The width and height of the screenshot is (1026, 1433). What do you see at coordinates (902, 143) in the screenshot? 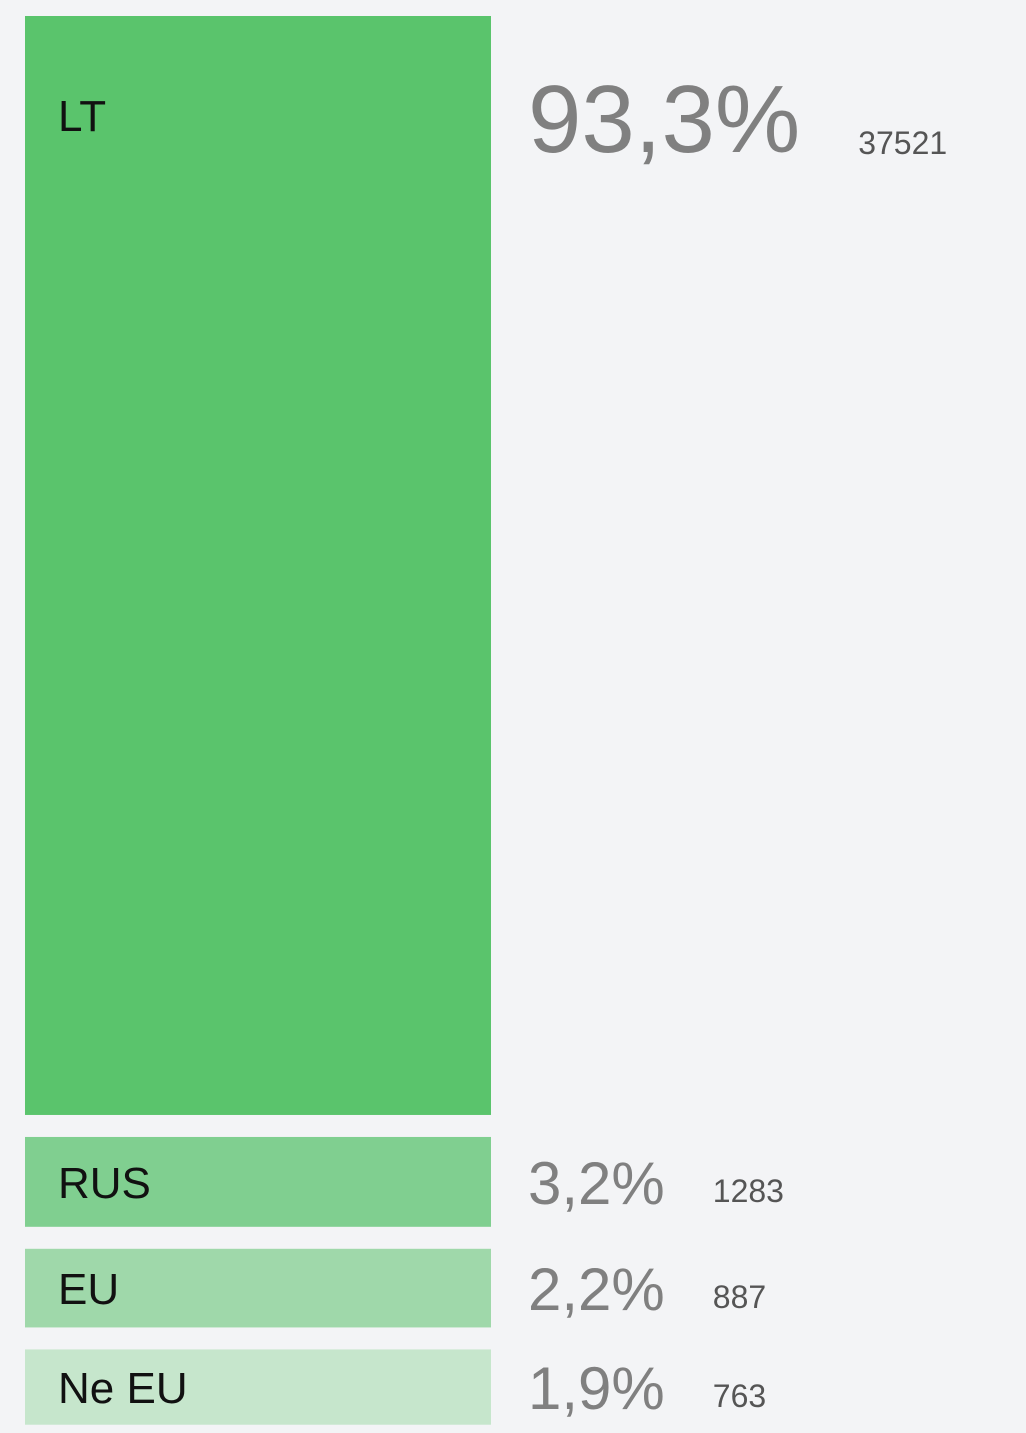
I see `count-label: 37521` at bounding box center [902, 143].